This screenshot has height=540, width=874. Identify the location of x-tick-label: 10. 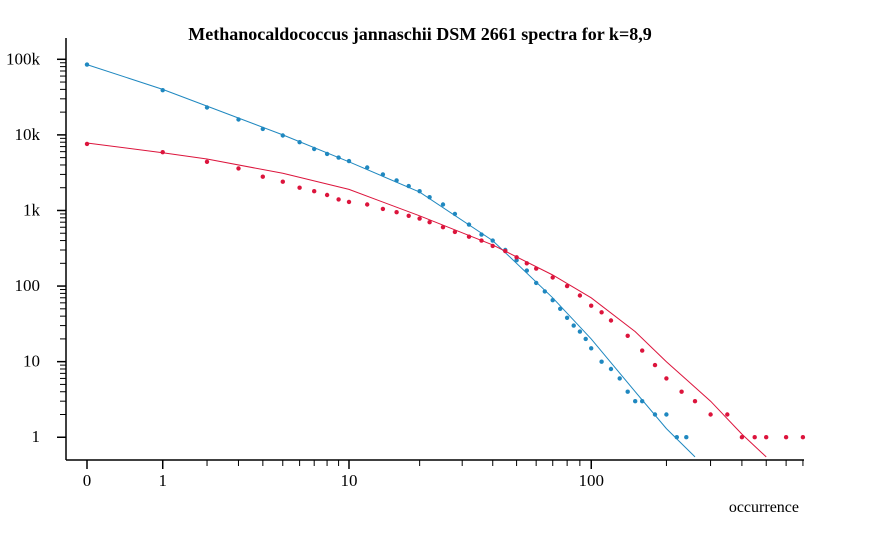
(348, 480).